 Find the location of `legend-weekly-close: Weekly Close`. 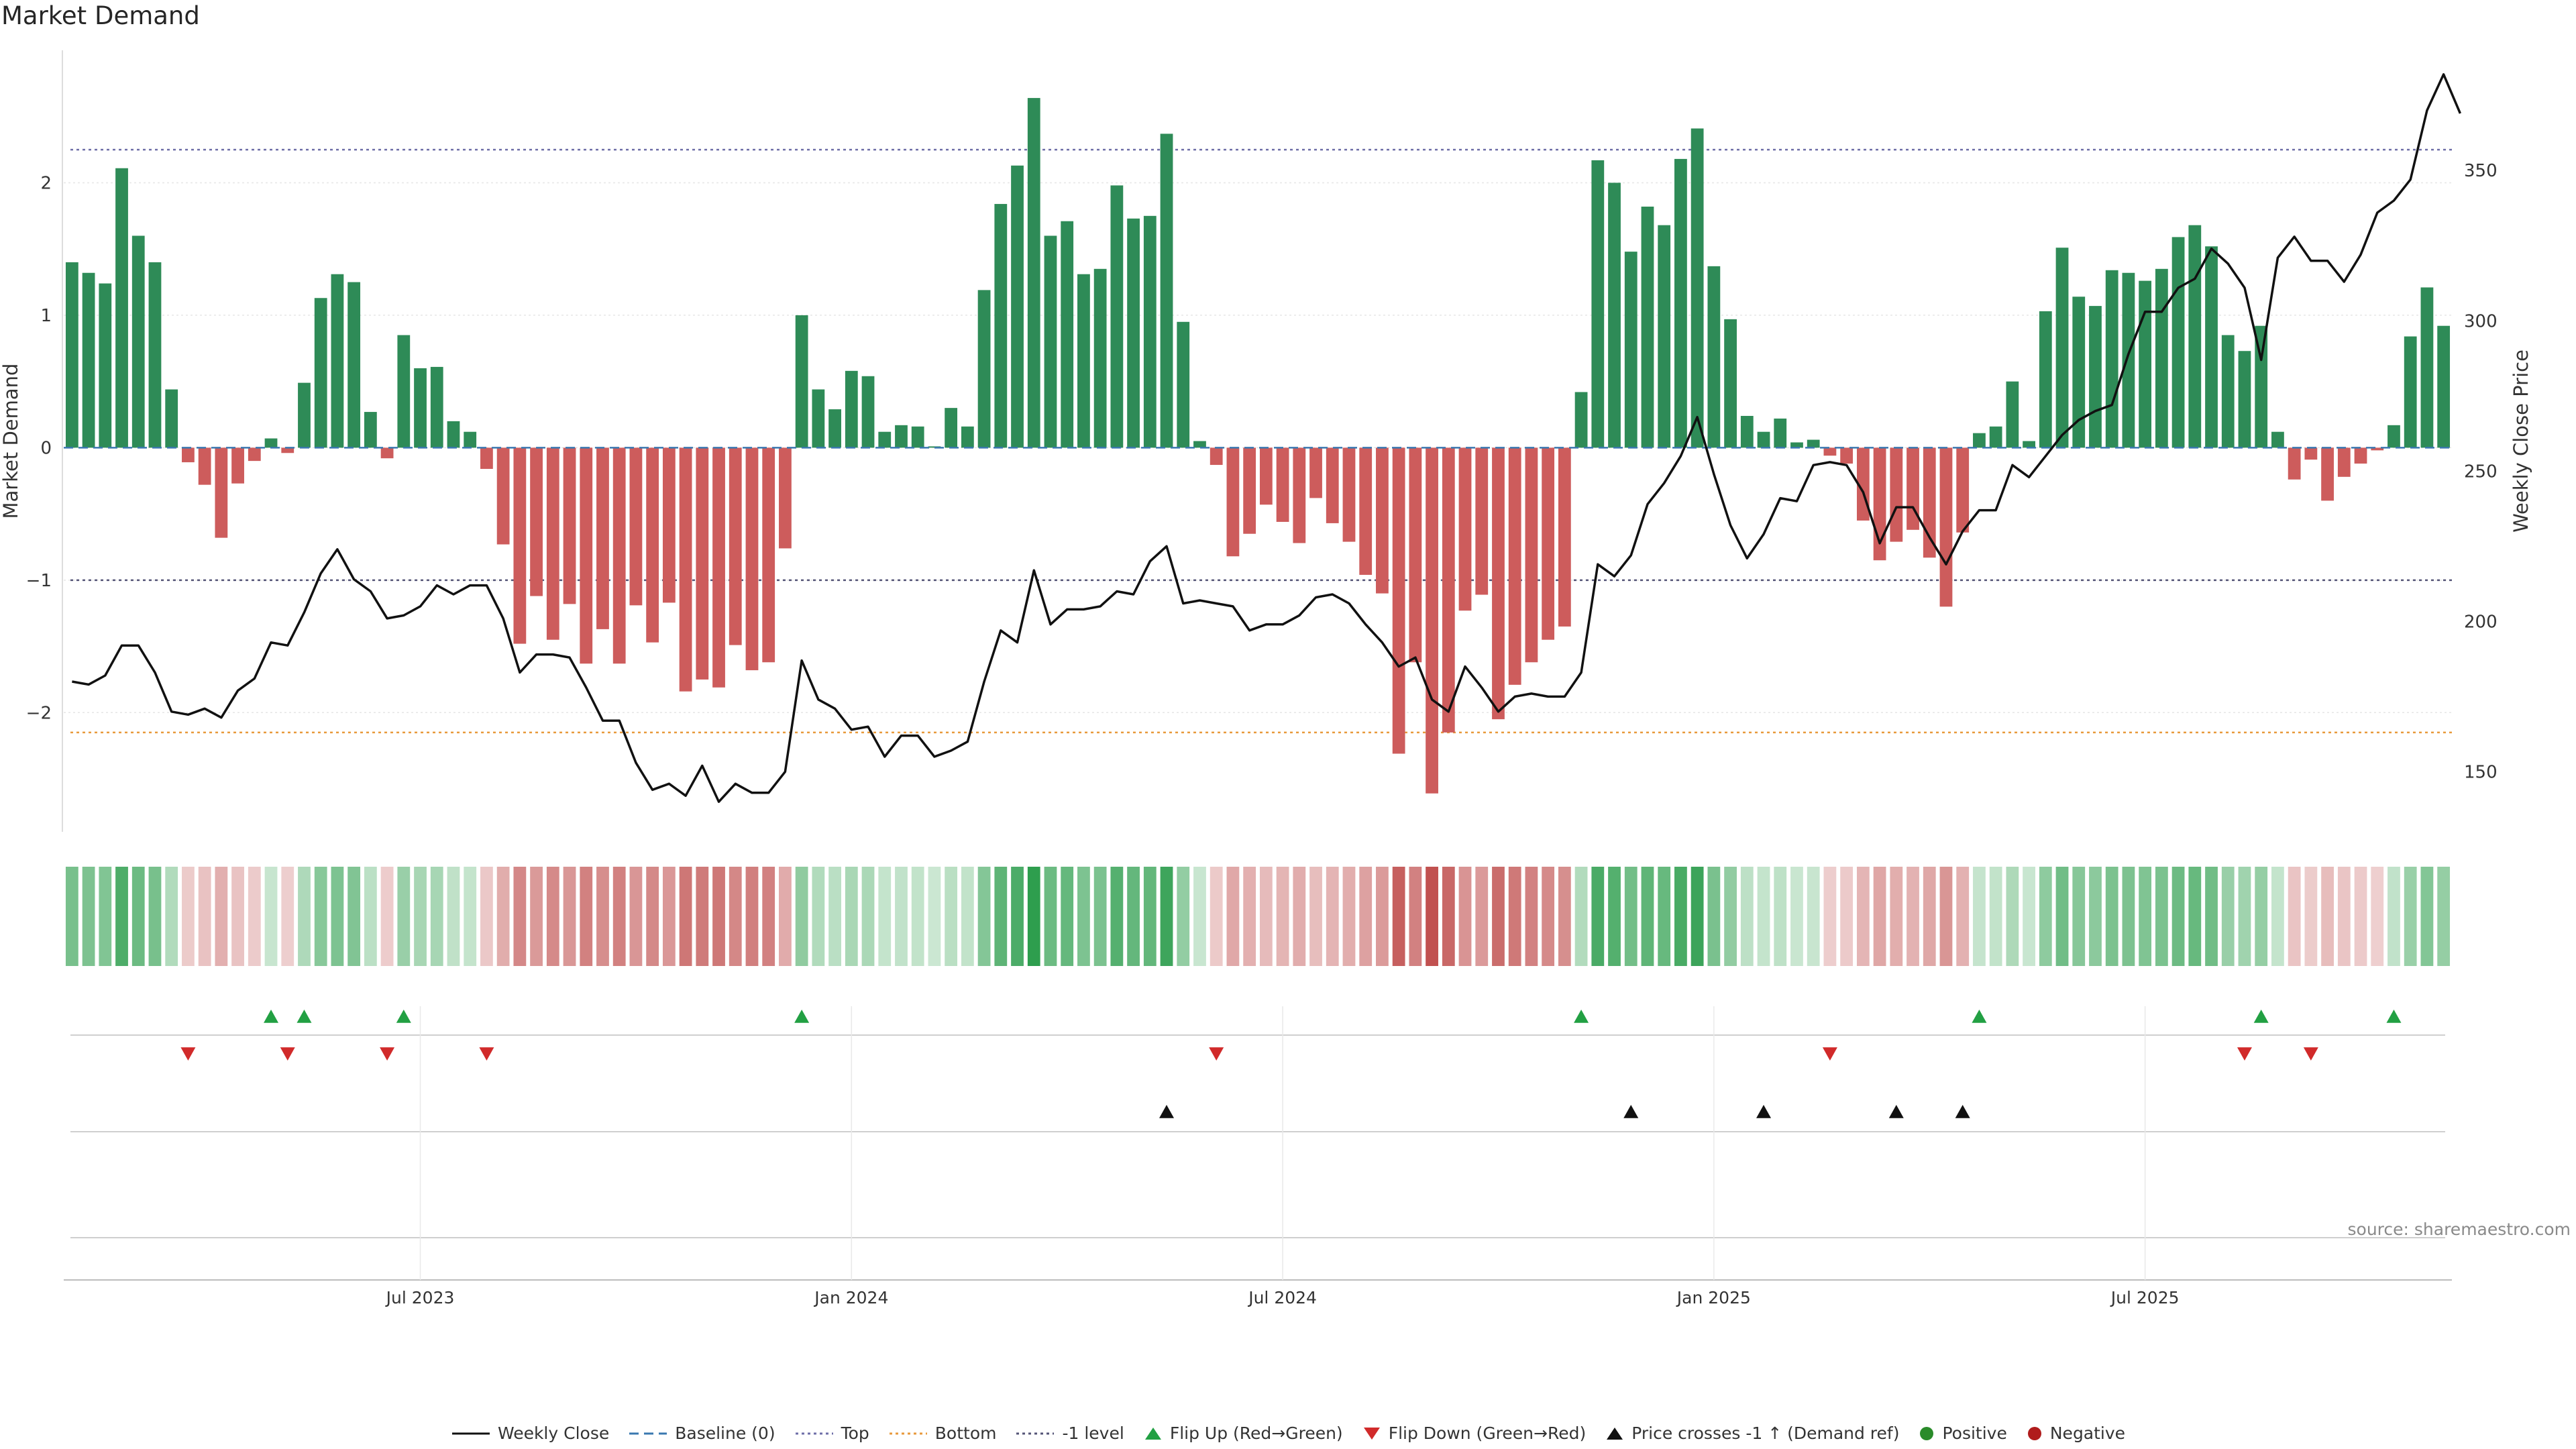

legend-weekly-close: Weekly Close is located at coordinates (530, 1433).